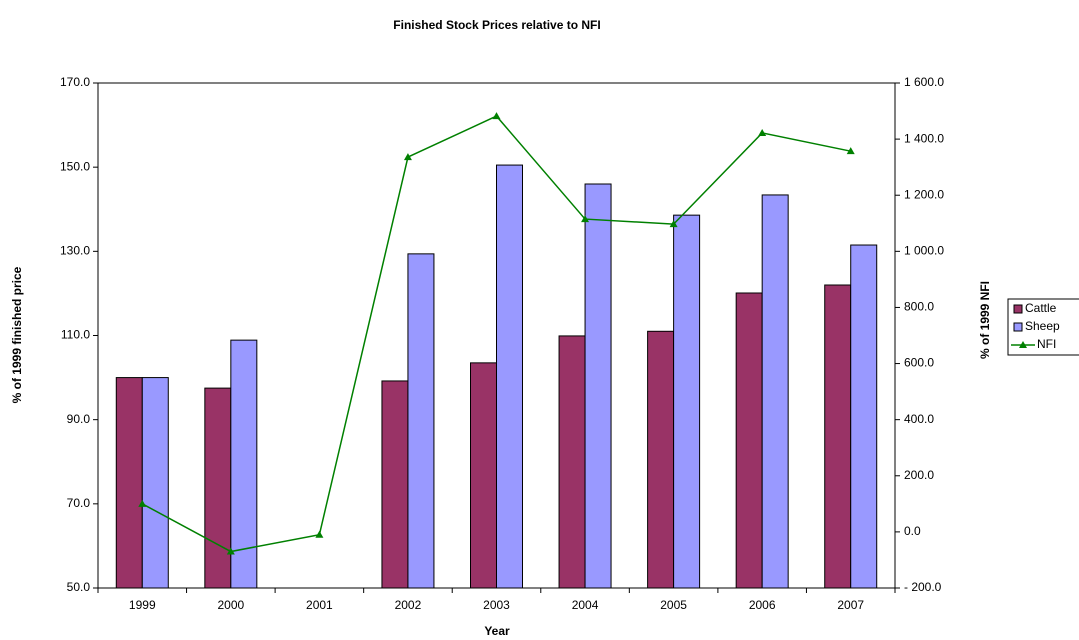 Image resolution: width=1079 pixels, height=640 pixels. I want to click on legend-label: NFI, so click(1046, 344).